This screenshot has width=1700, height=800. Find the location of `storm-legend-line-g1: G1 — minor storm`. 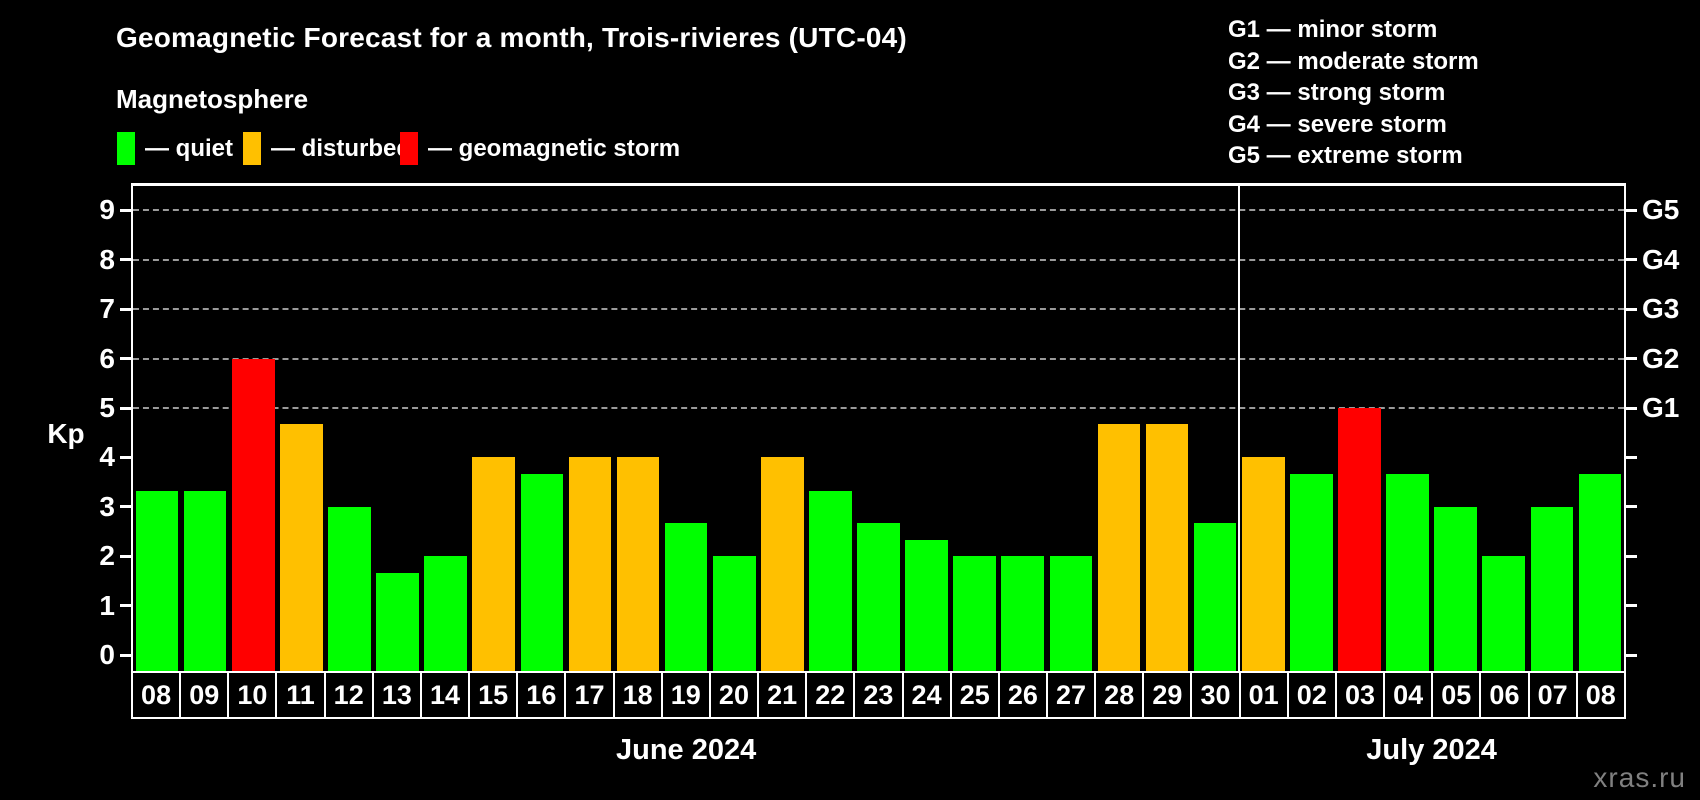

storm-legend-line-g1: G1 — minor storm is located at coordinates (1333, 29).